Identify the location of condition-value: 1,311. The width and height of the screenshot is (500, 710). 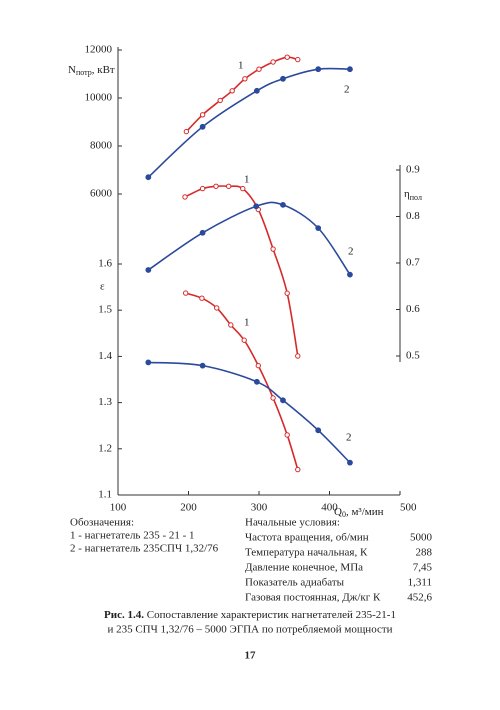
(420, 583).